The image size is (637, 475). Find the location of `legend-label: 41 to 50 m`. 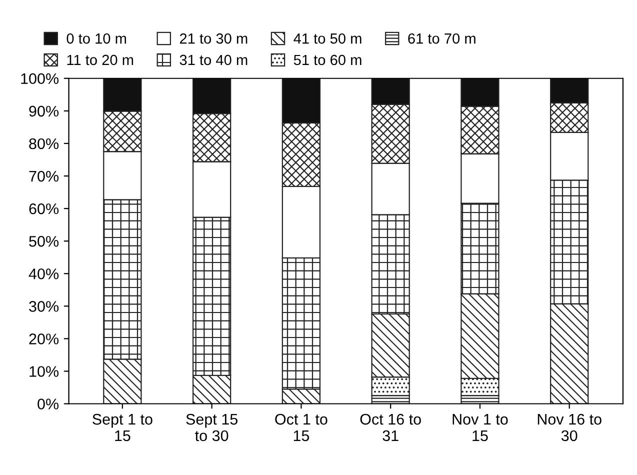

legend-label: 41 to 50 m is located at coordinates (328, 38).